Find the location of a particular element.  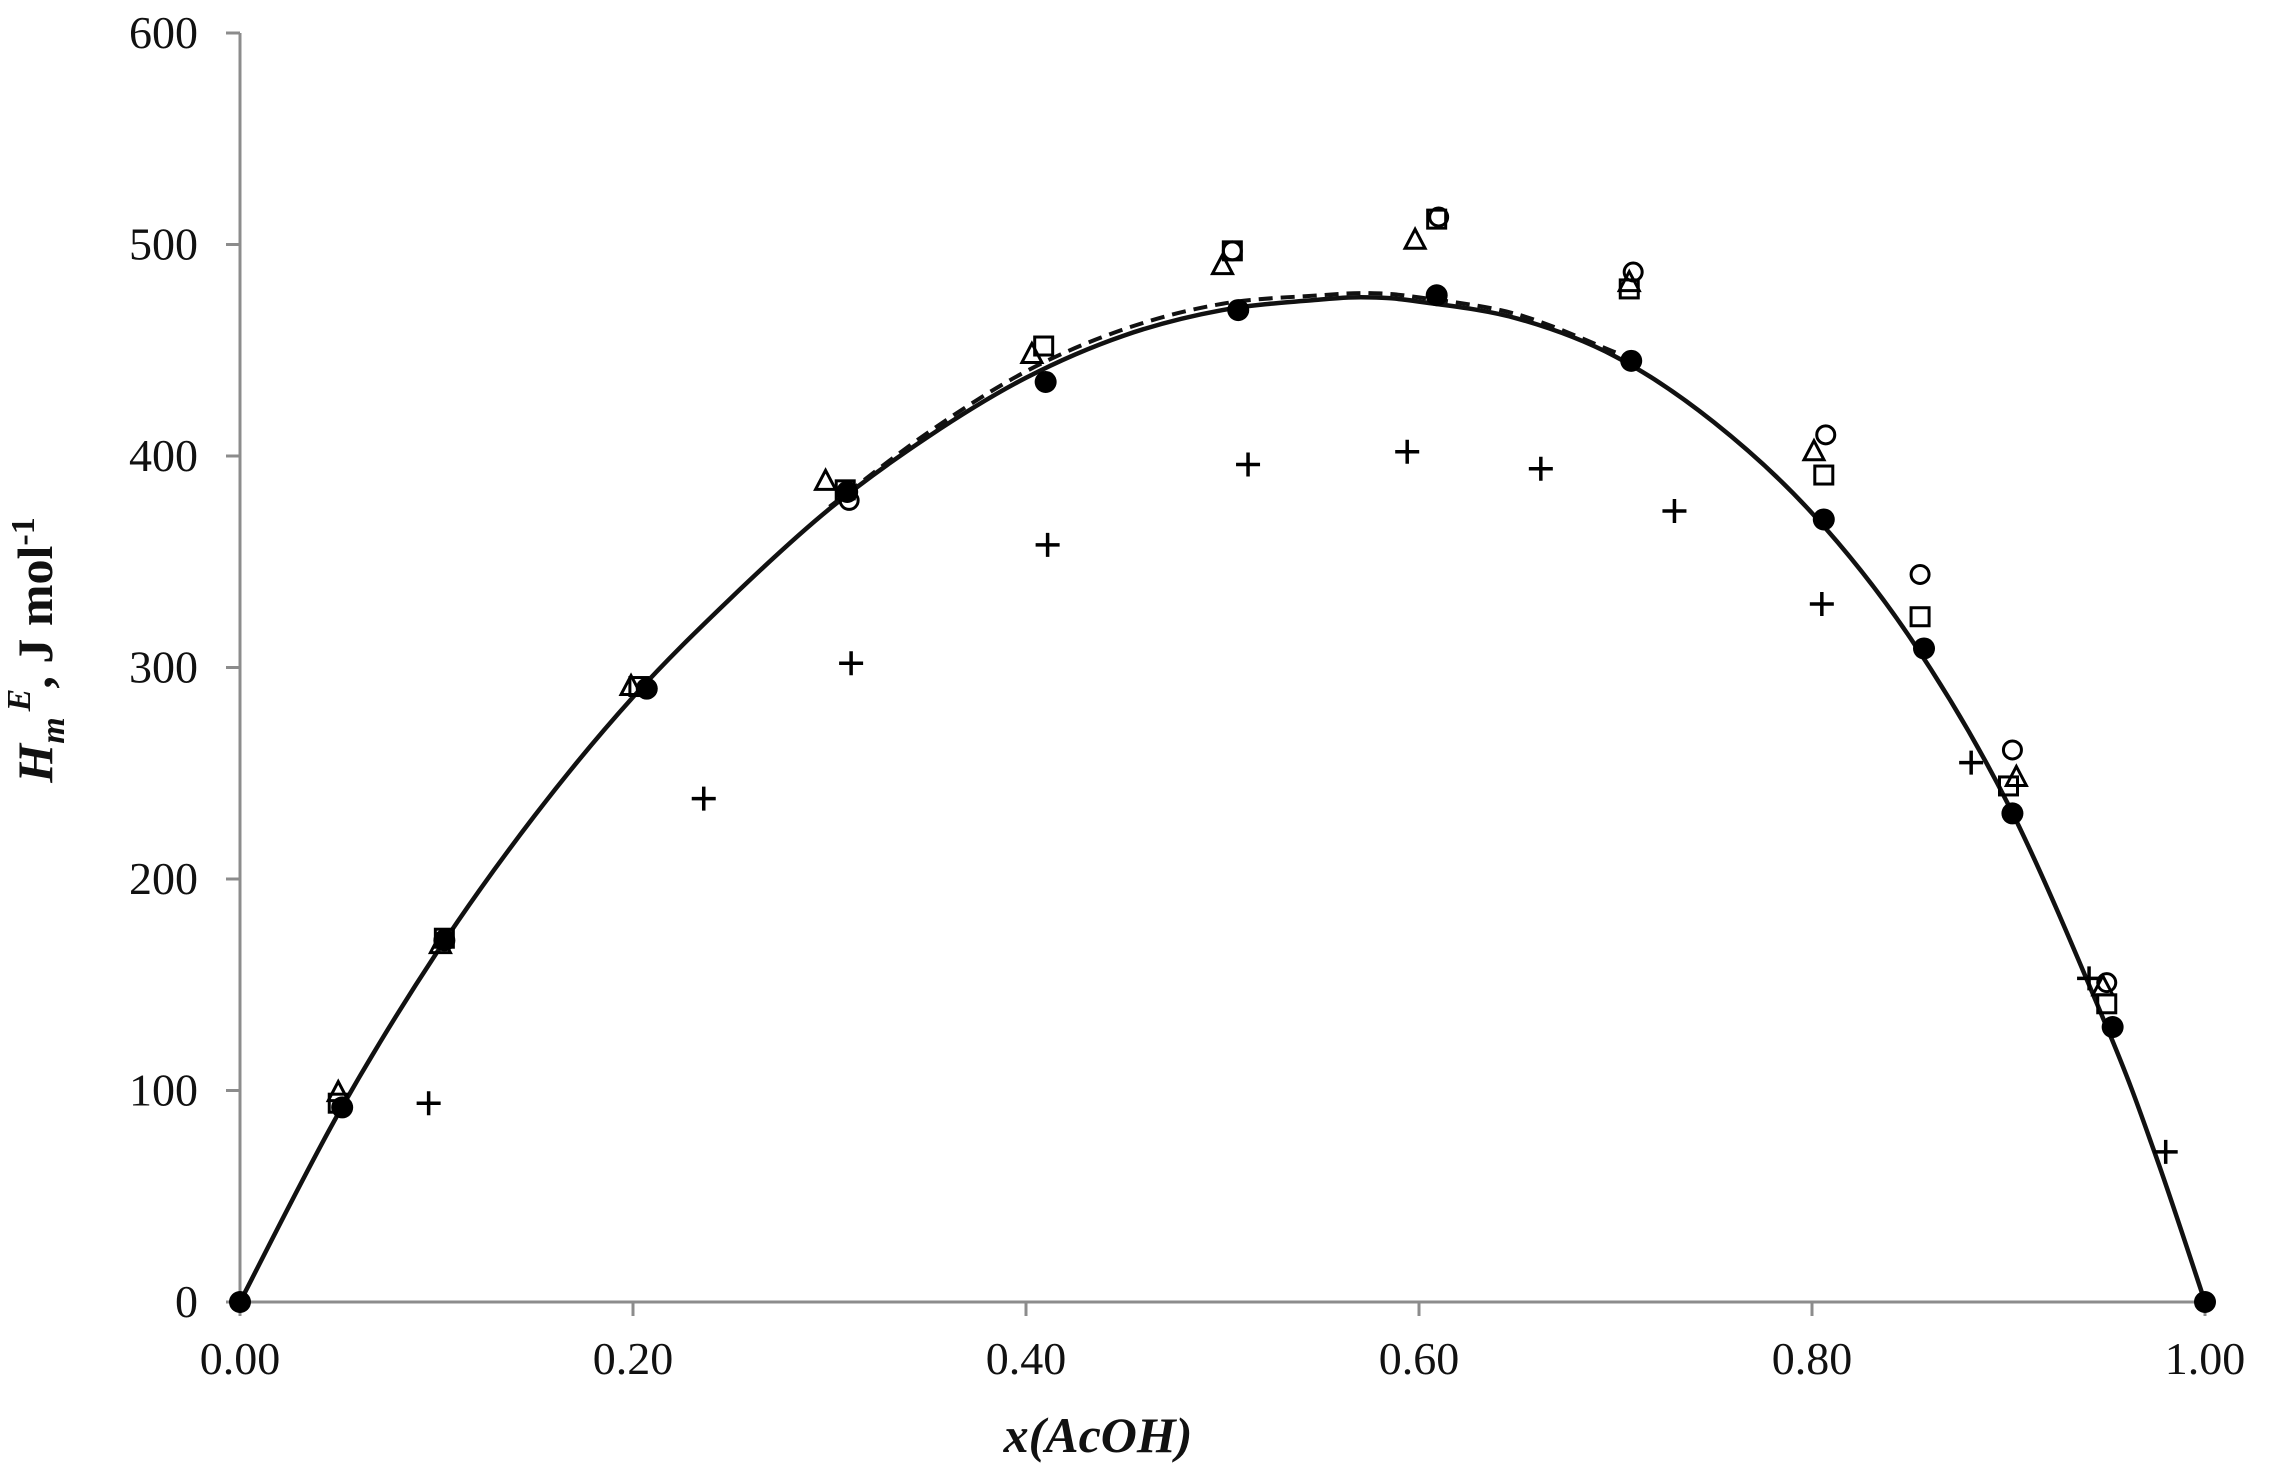

x-tick-label: 0.40 is located at coordinates (1026, 1358).